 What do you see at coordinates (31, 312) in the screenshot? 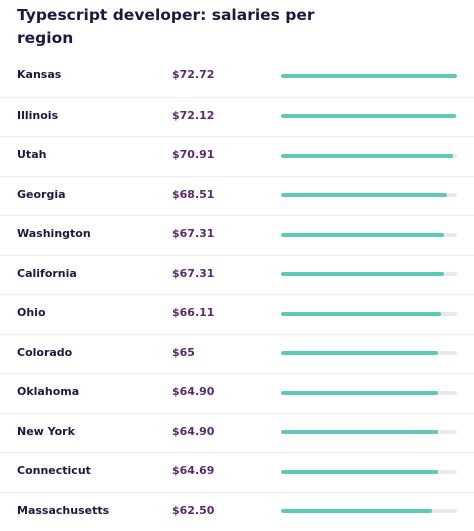
I see `region-label: Ohio` at bounding box center [31, 312].